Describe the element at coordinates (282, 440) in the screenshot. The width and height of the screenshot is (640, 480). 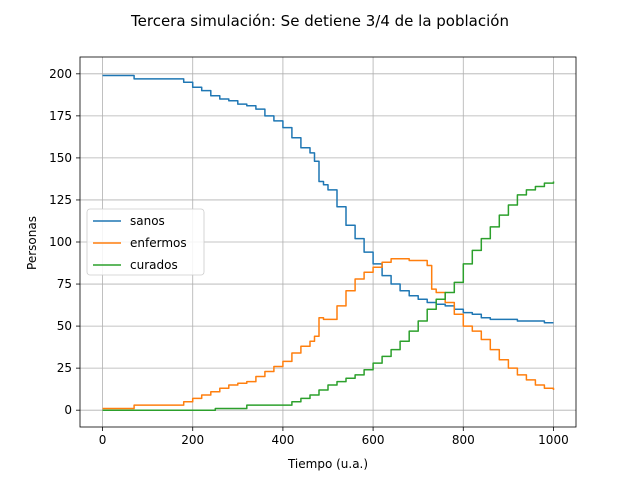
I see `x-tick-label: 400` at that location.